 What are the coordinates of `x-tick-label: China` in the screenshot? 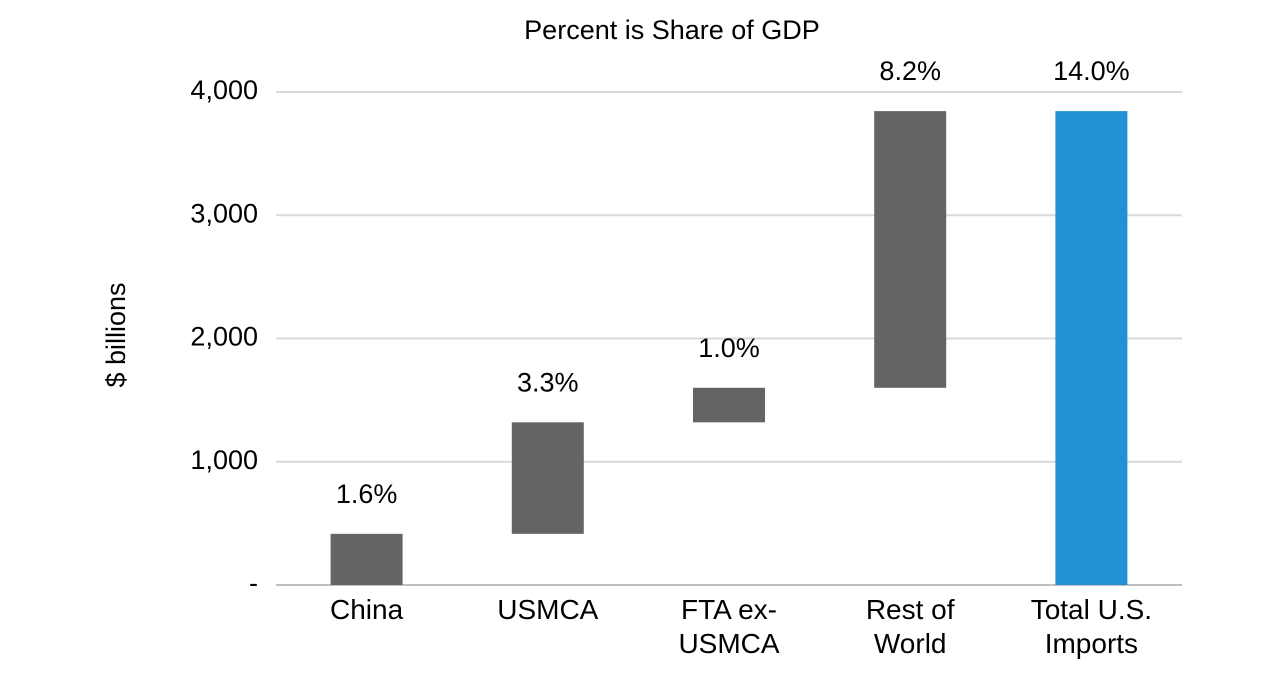 It's located at (367, 609).